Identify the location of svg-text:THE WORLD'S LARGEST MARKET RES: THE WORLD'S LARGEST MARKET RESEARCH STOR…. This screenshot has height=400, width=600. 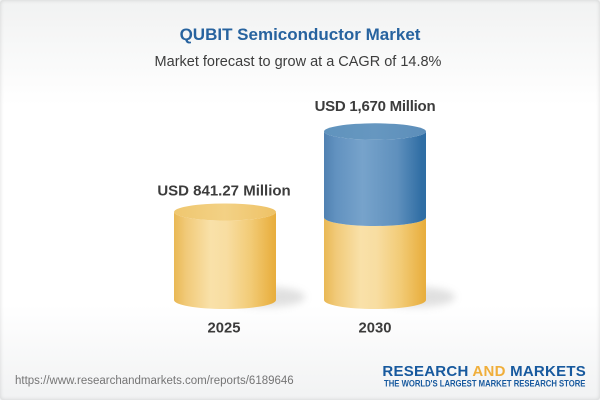
(485, 383).